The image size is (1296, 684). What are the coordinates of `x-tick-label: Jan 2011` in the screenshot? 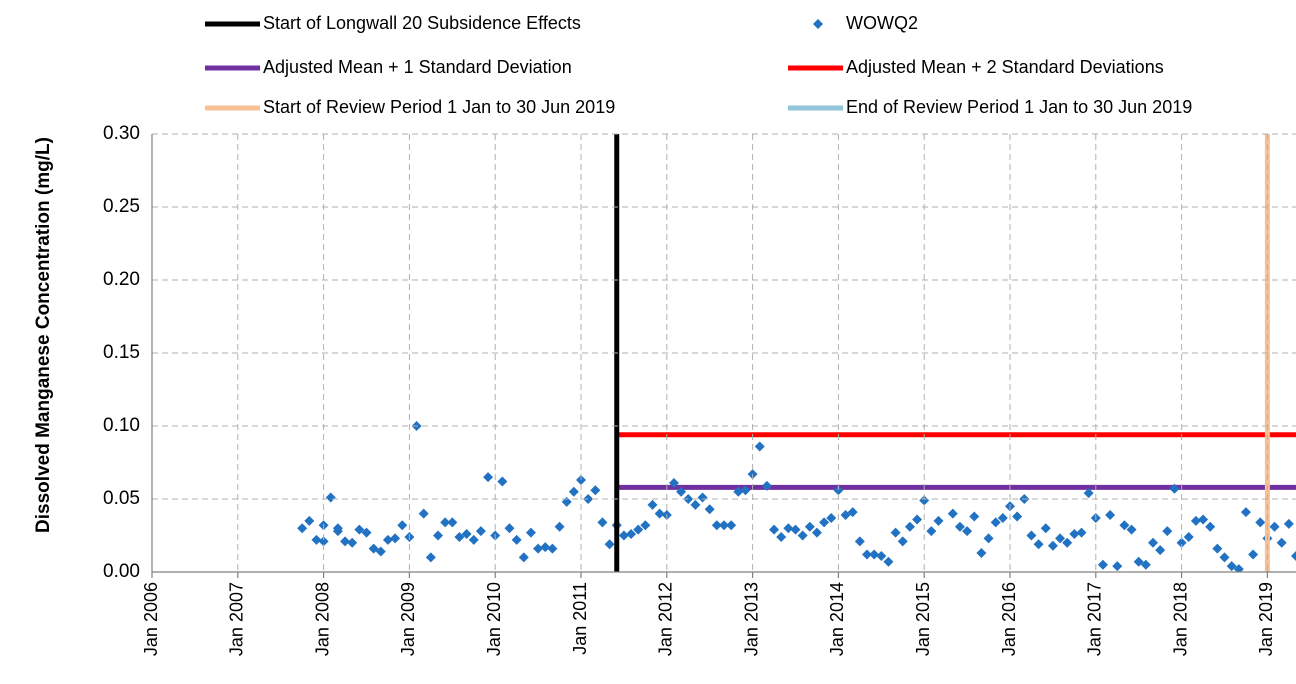 It's located at (580, 618).